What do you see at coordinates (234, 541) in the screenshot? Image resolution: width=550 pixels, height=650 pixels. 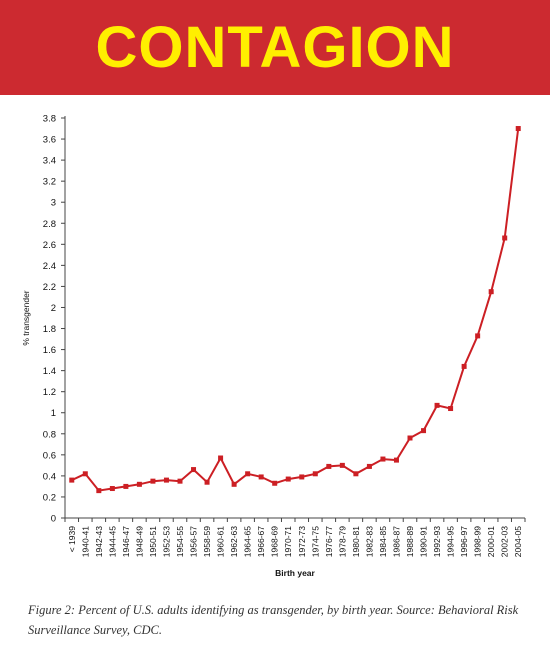 I see `x-tick-label: 1962-63` at bounding box center [234, 541].